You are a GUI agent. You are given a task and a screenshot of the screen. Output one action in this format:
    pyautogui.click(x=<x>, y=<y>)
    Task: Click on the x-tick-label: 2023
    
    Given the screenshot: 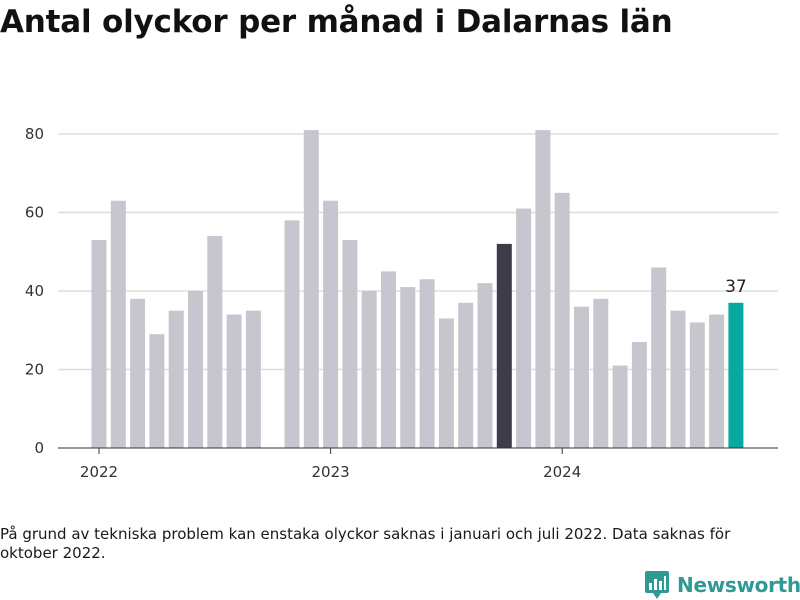 What is the action you would take?
    pyautogui.click(x=331, y=472)
    